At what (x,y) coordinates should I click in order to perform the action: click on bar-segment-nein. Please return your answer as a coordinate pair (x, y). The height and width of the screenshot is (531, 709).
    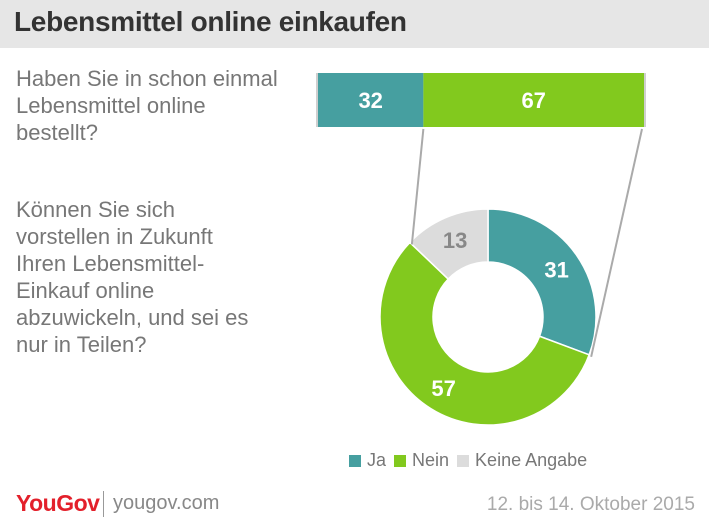
    Looking at the image, I should click on (533, 100).